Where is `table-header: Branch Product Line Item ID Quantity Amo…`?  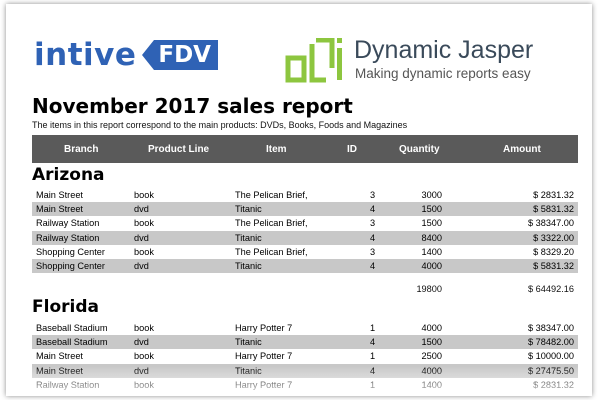 table-header: Branch Product Line Item ID Quantity Amo… is located at coordinates (305, 149).